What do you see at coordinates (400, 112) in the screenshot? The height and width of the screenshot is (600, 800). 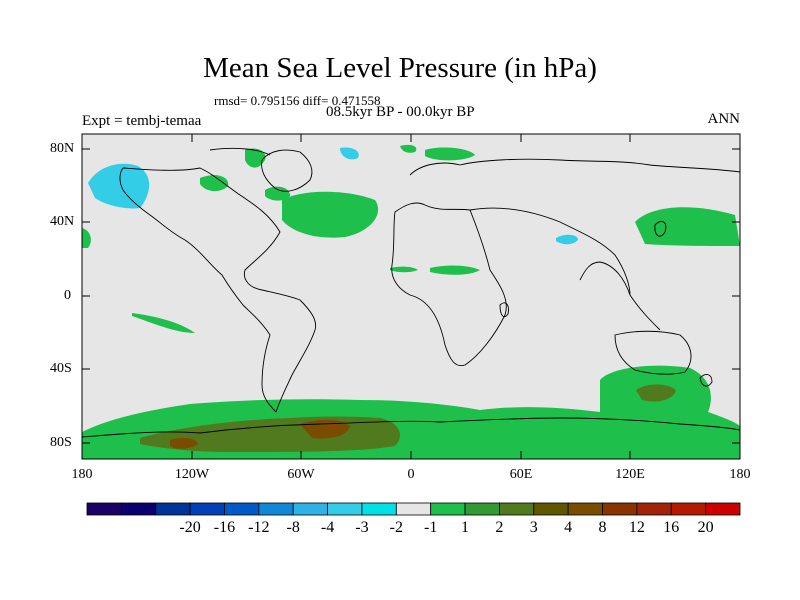 I see `period-label: 08.5kyr BP - 00.0kyr BP` at bounding box center [400, 112].